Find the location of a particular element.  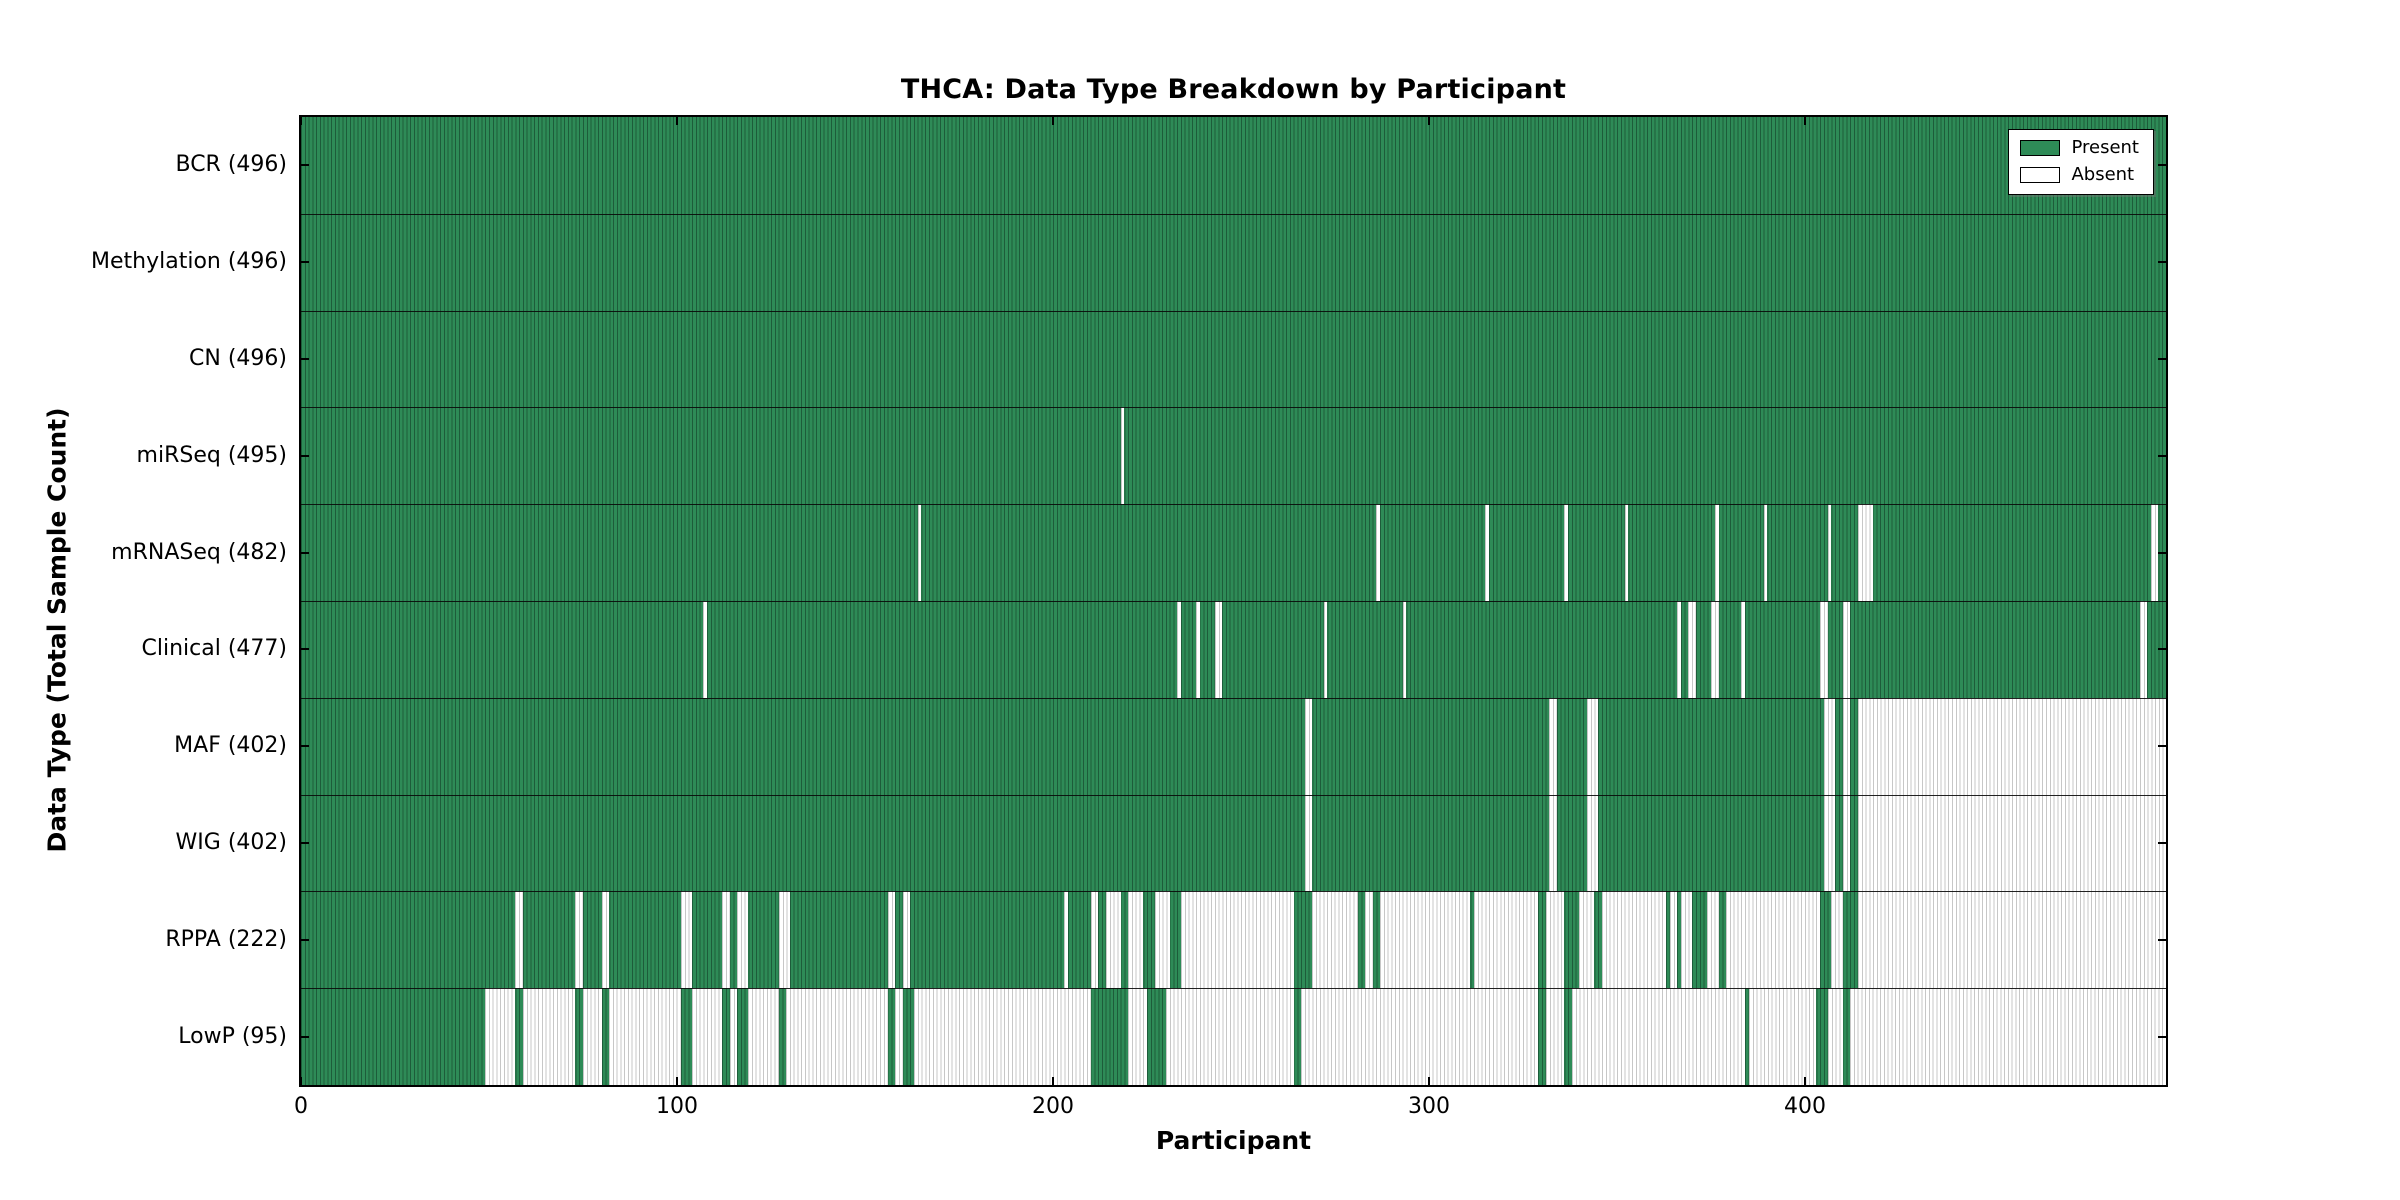

row-maf is located at coordinates (1233, 746).